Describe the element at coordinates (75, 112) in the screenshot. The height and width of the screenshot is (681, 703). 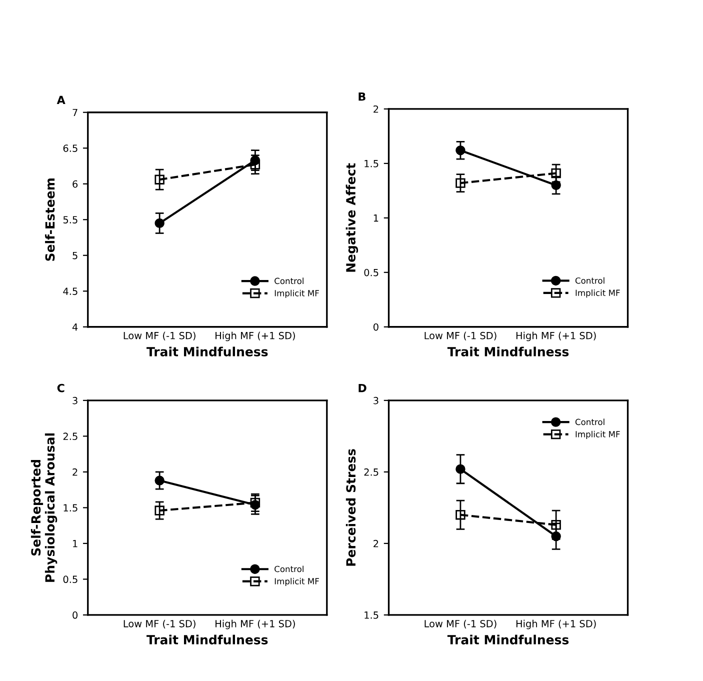
I see `y-tick-label: 7` at that location.